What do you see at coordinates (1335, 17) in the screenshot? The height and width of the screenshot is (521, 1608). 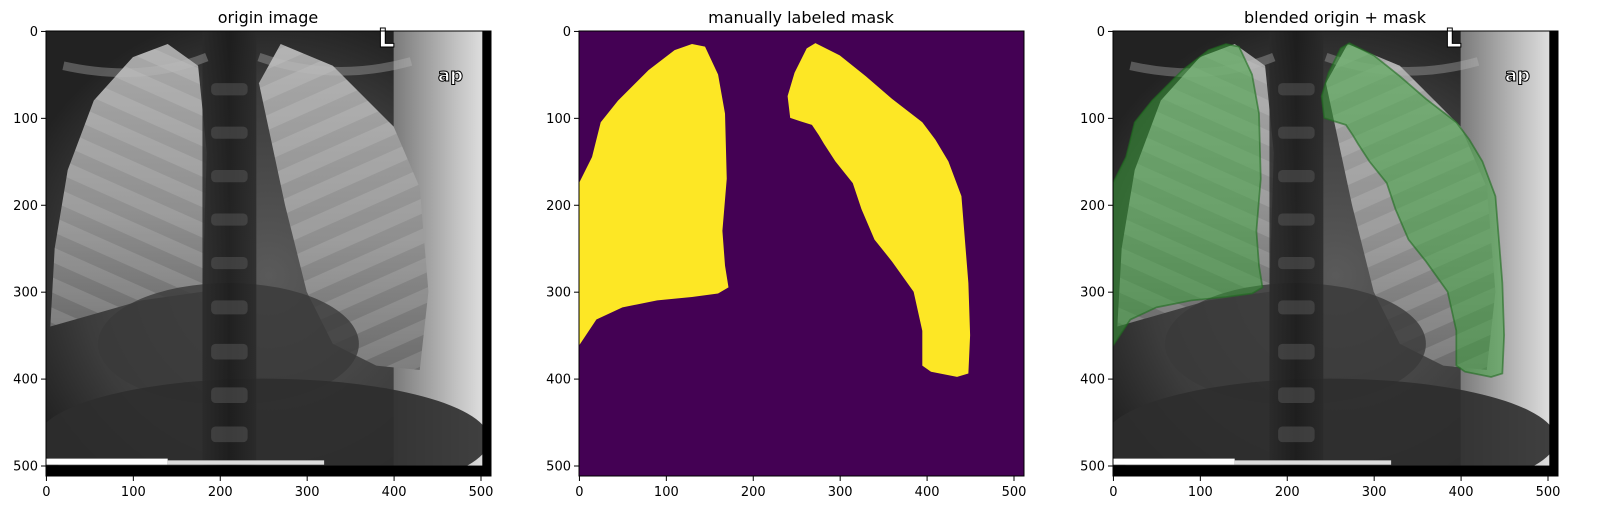 I see `panel-title-blended: blended origin + mask` at bounding box center [1335, 17].